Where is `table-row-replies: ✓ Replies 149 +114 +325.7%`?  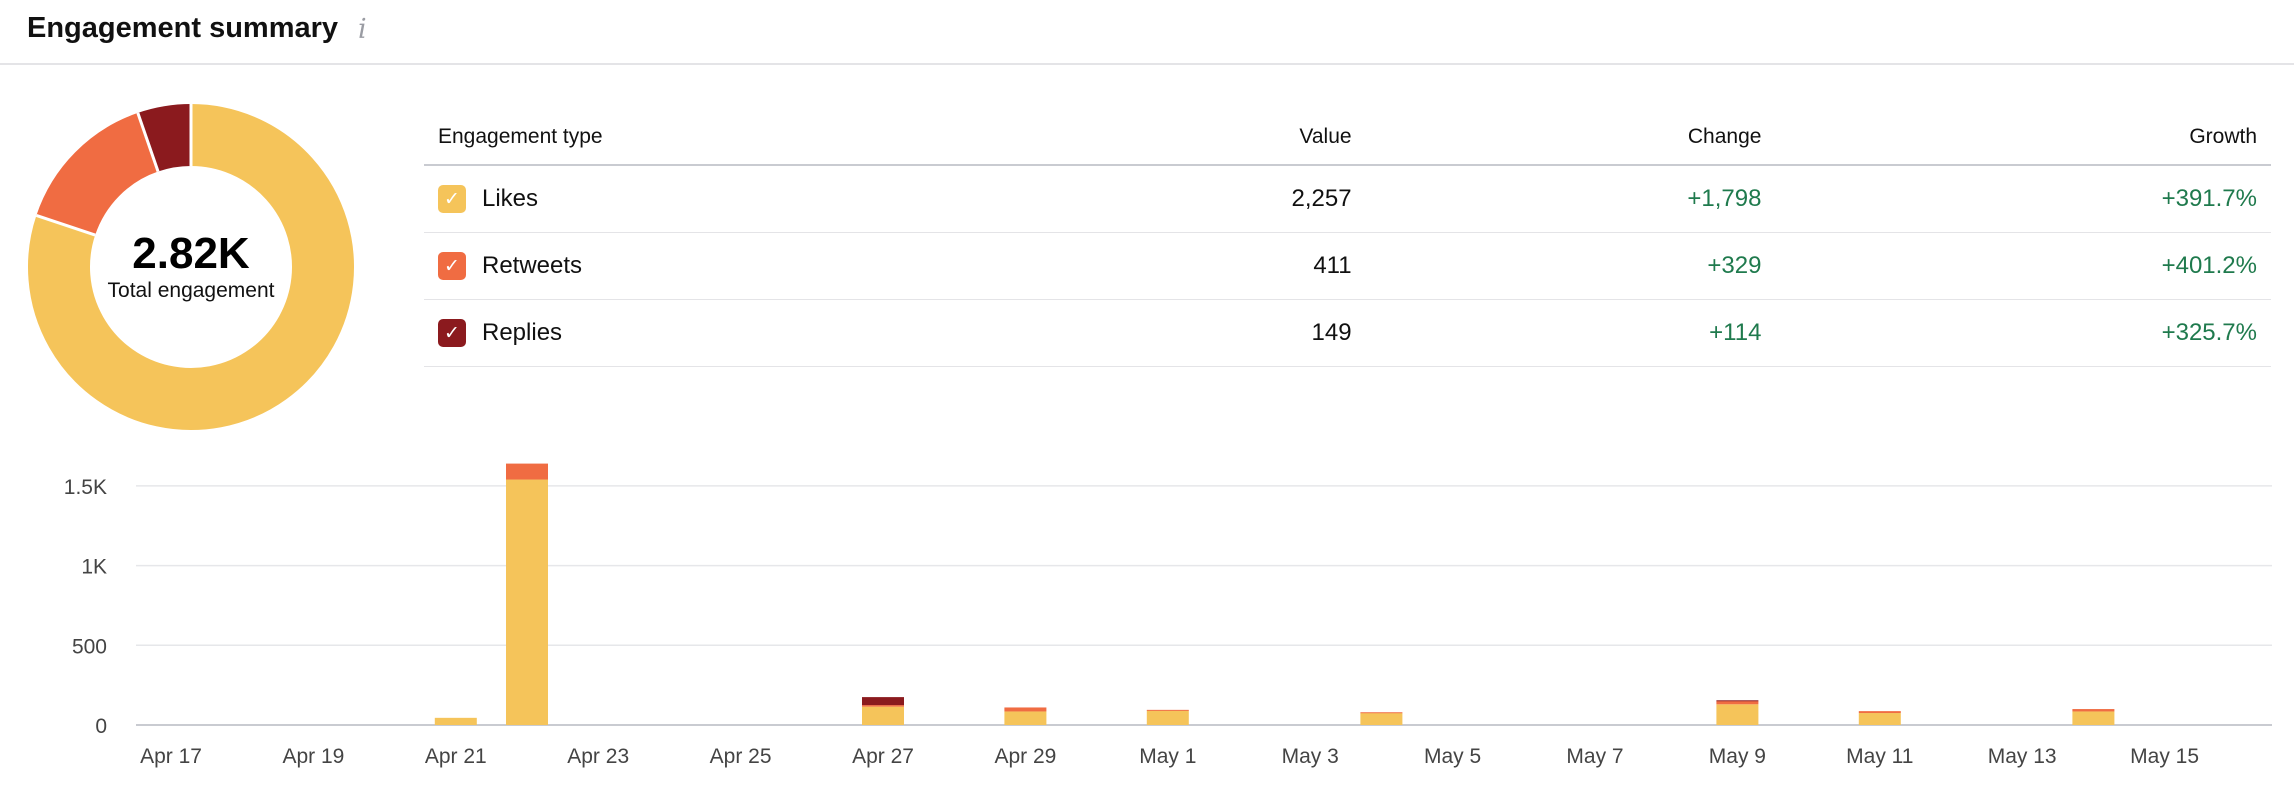 table-row-replies: ✓ Replies 149 +114 +325.7% is located at coordinates (1347, 333).